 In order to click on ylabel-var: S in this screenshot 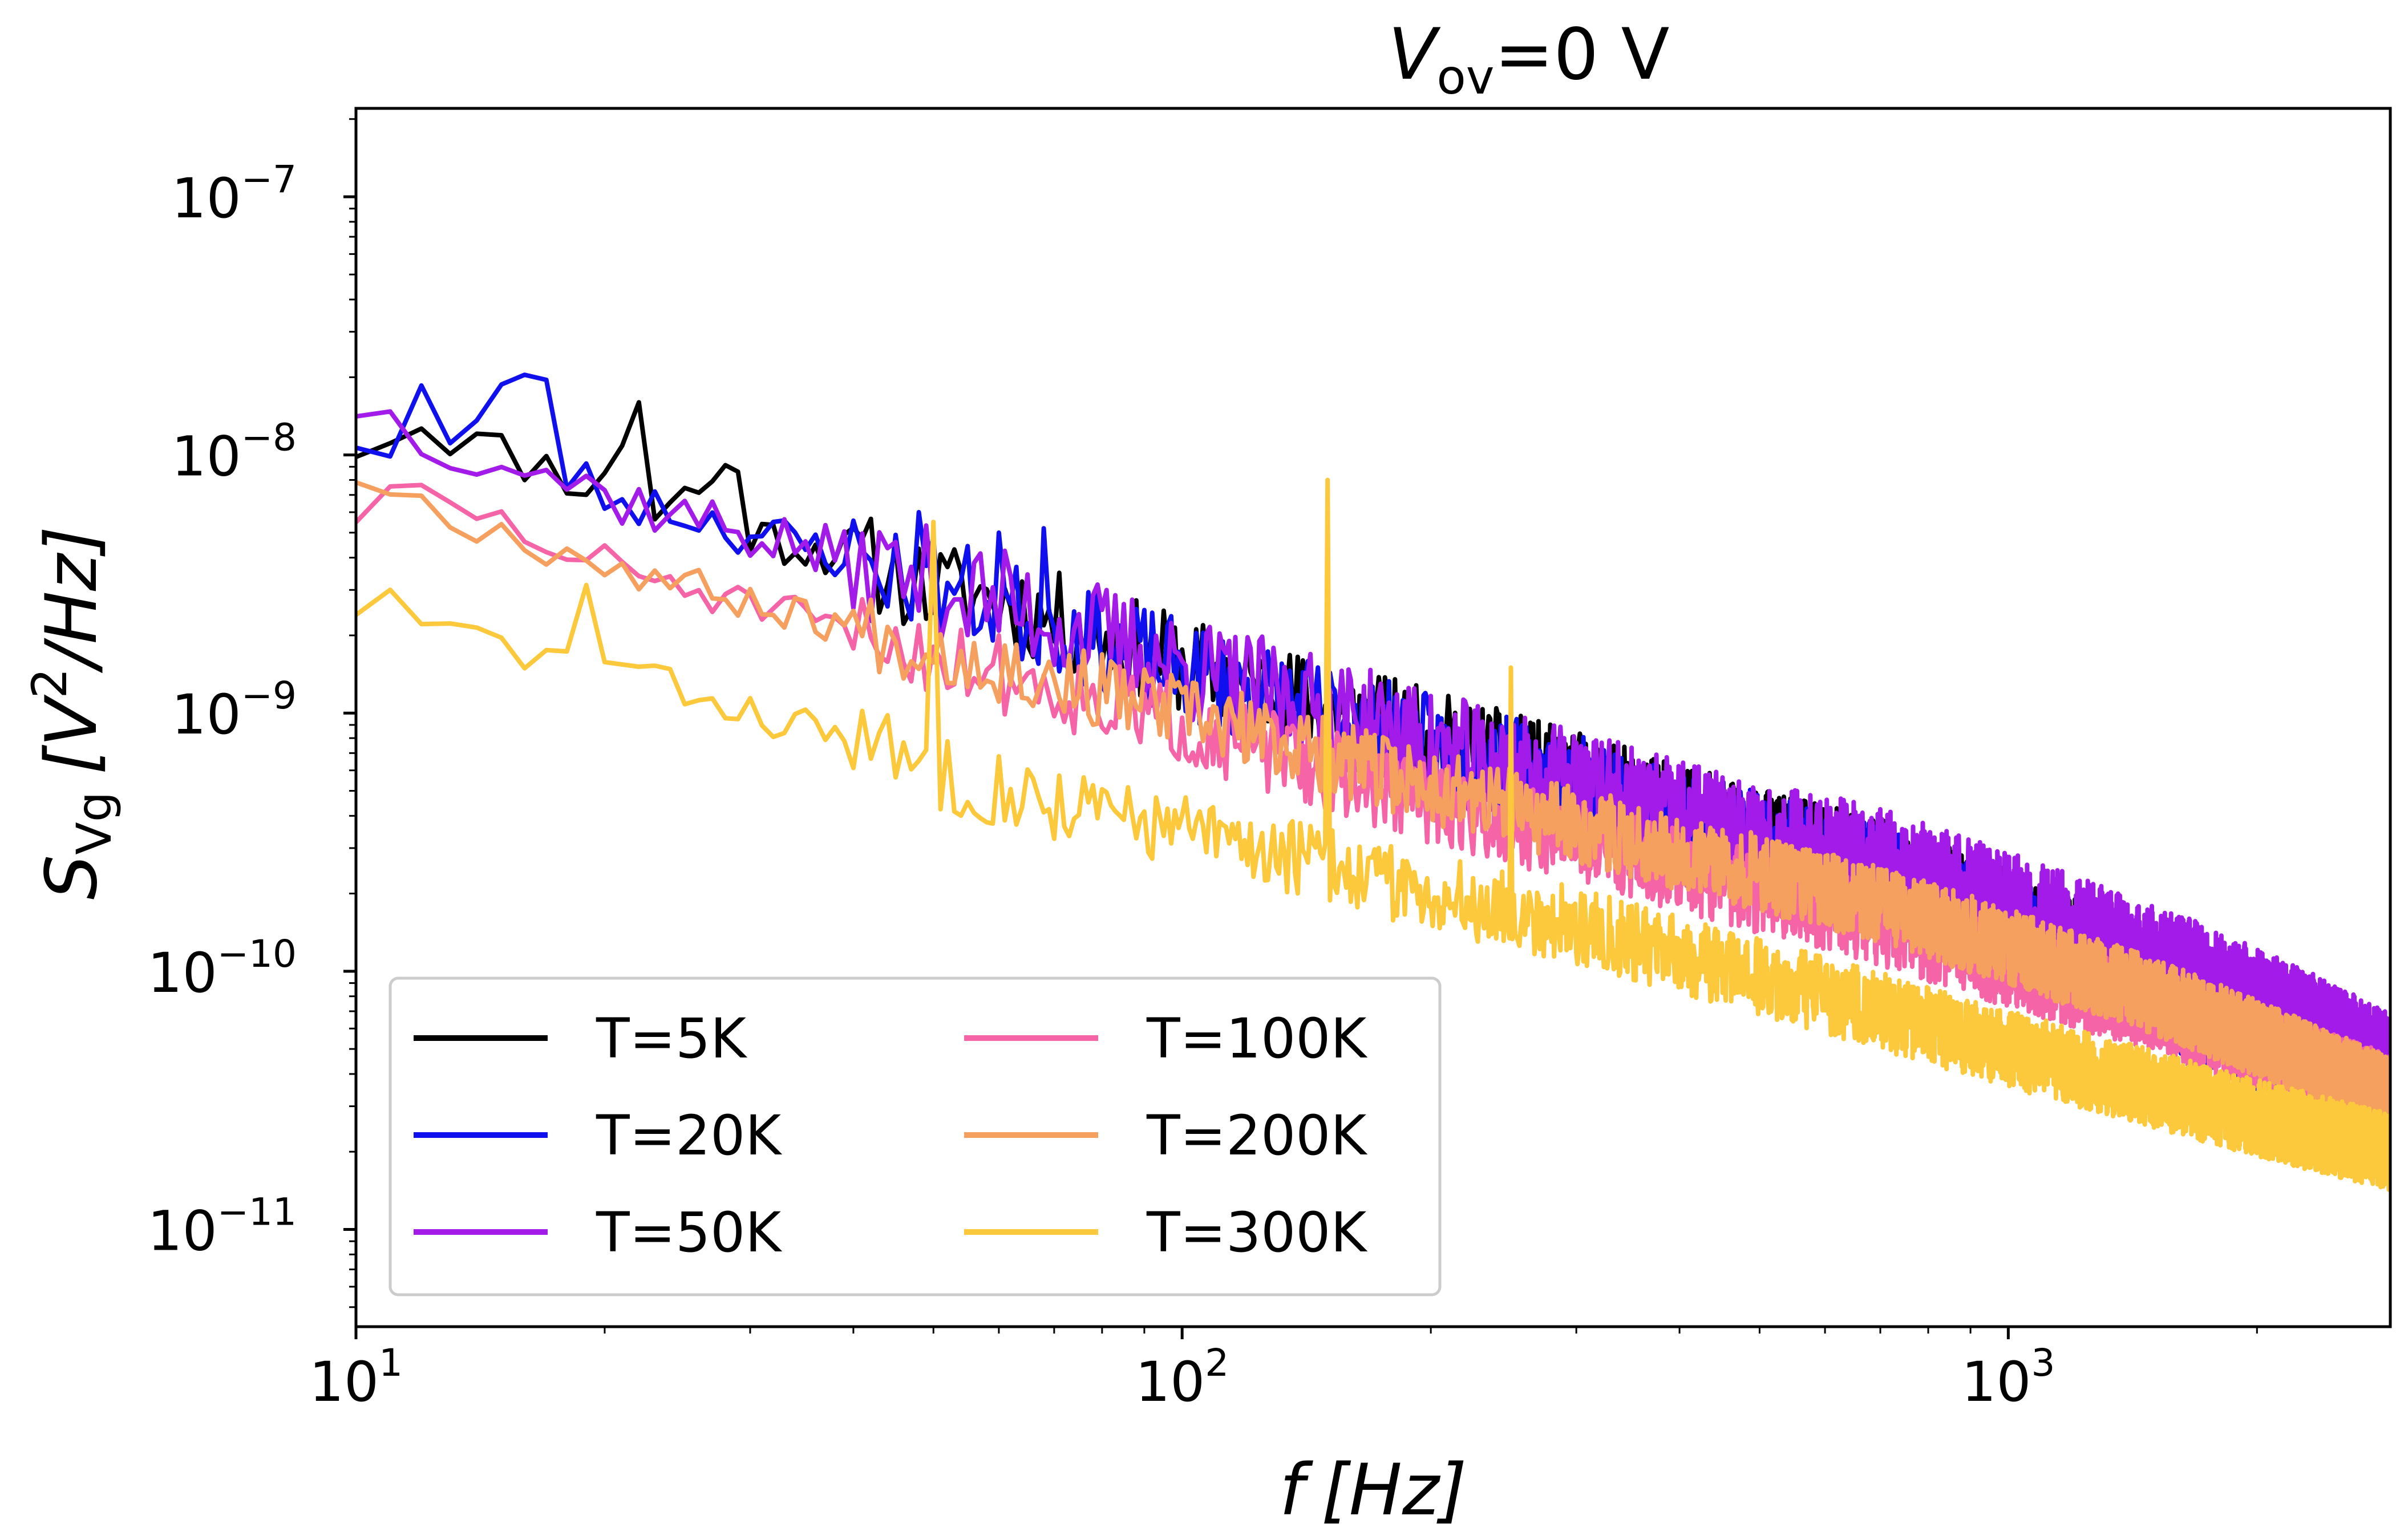, I will do `click(72, 878)`.